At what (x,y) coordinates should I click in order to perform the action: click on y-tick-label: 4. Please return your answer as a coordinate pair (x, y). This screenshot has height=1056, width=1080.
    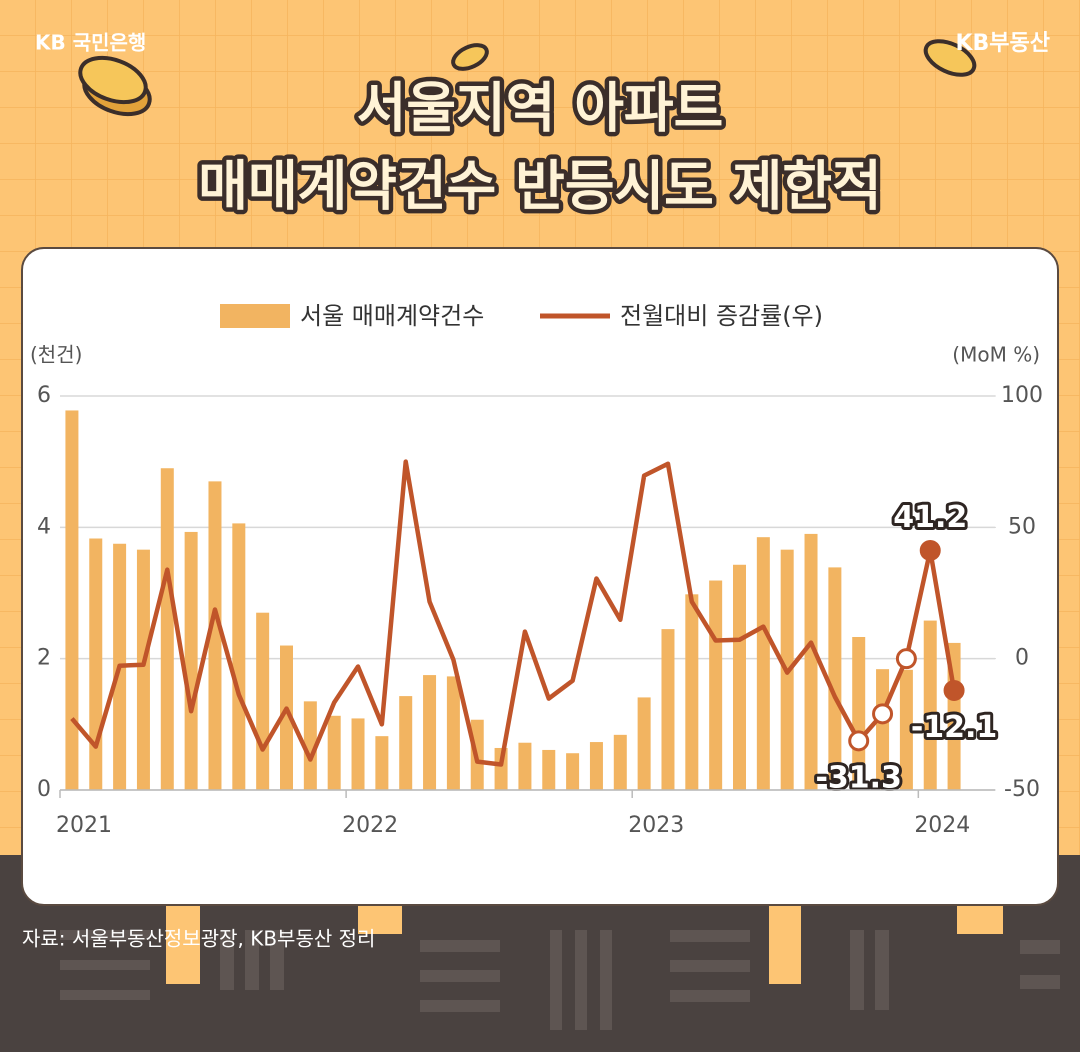
    Looking at the image, I should click on (44, 526).